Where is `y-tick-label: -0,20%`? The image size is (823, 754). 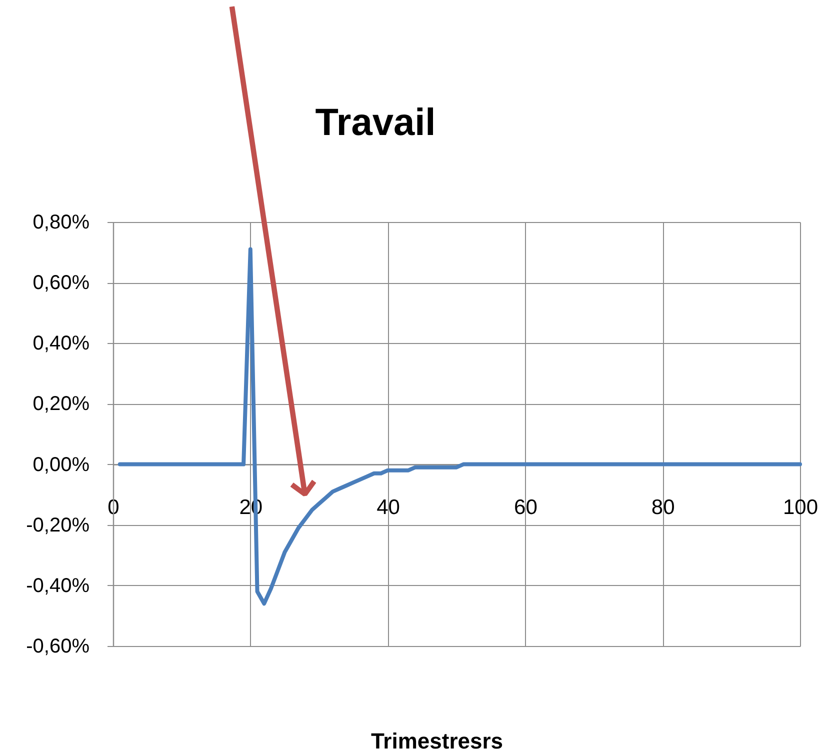 y-tick-label: -0,20% is located at coordinates (58, 525).